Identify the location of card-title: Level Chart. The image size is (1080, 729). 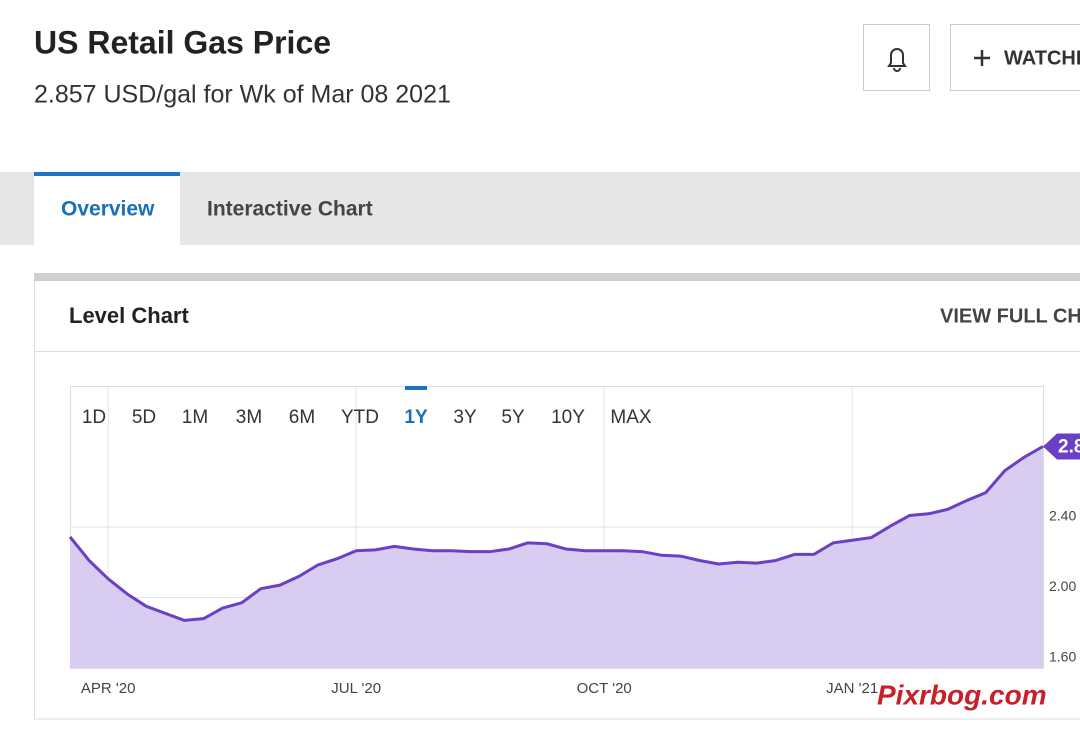
(129, 315).